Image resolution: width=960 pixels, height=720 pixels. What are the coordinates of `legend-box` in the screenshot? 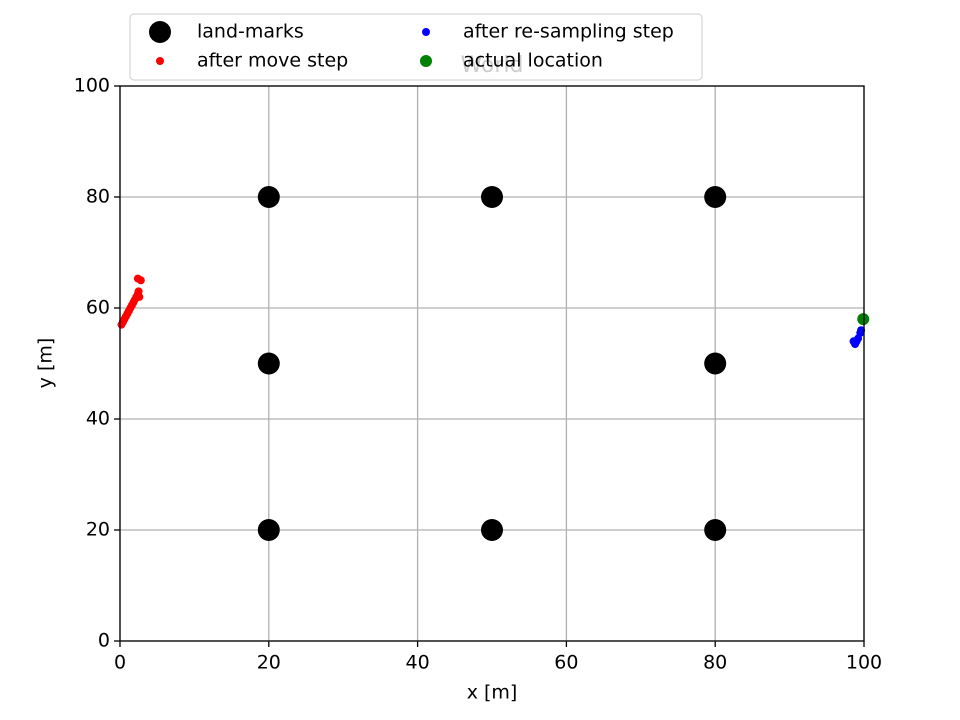 It's located at (416, 47).